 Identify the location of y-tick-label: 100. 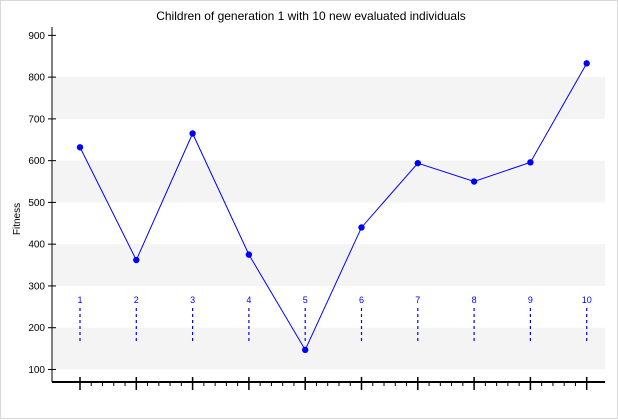
(36, 370).